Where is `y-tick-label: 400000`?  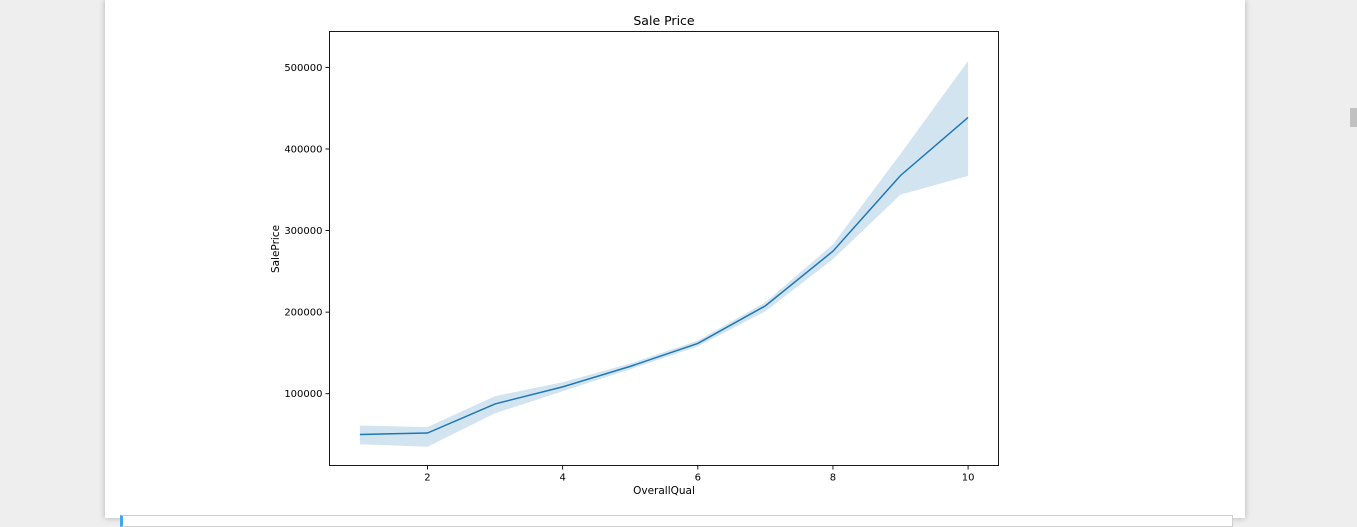
y-tick-label: 400000 is located at coordinates (303, 149).